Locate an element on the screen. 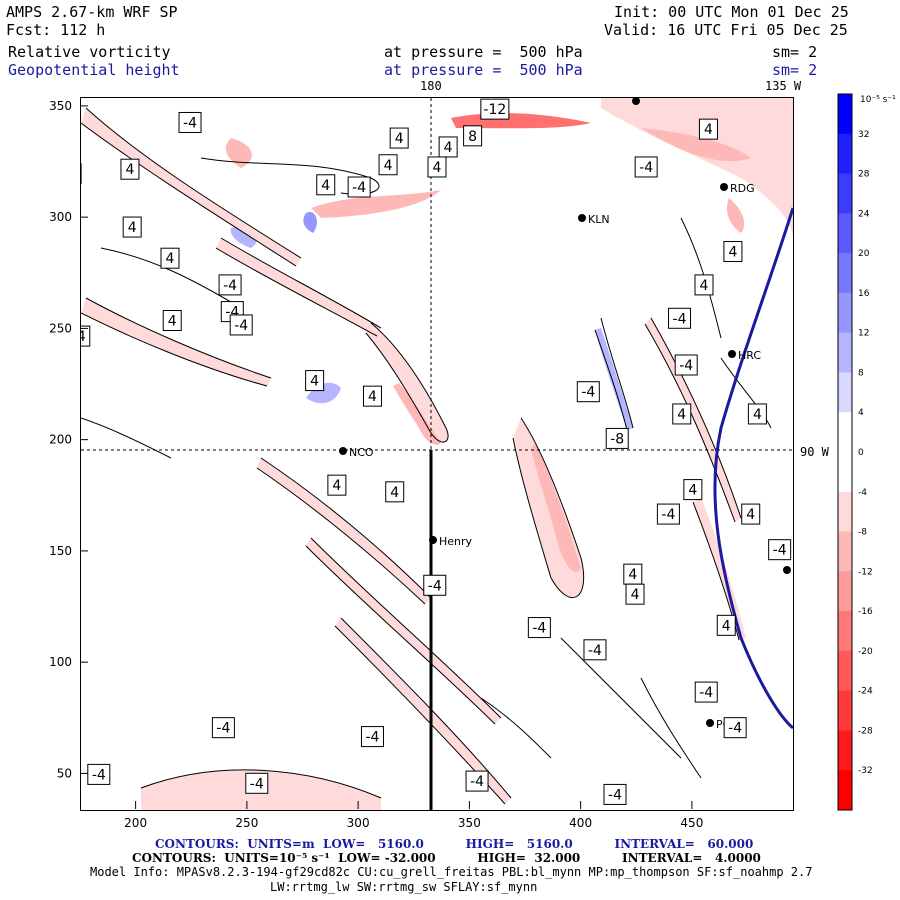 This screenshot has height=900, width=900. colorbar-tick-label: 8 is located at coordinates (861, 373).